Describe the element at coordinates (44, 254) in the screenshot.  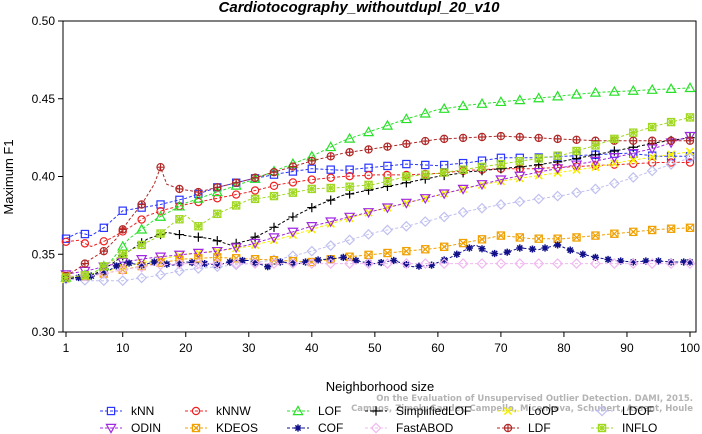
I see `y-tick-label: 0.35` at that location.